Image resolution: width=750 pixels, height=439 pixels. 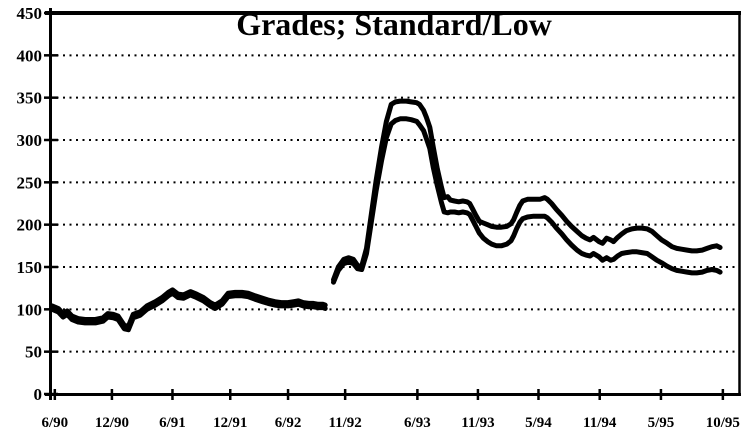 What do you see at coordinates (661, 423) in the screenshot?
I see `x-tick-label: 5/95` at bounding box center [661, 423].